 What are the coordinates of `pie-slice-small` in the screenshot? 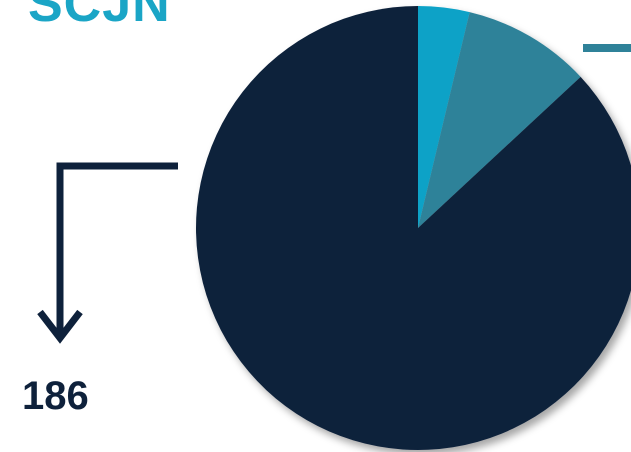 It's located at (444, 117).